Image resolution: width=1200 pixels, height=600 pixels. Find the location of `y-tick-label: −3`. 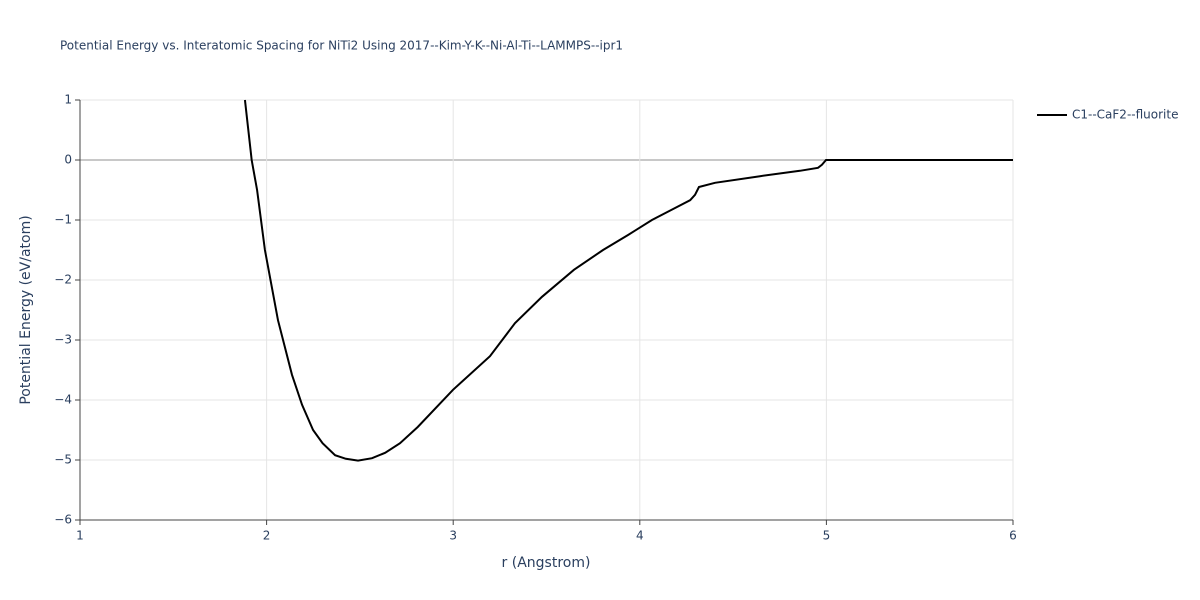

y-tick-label: −3 is located at coordinates (63, 340).